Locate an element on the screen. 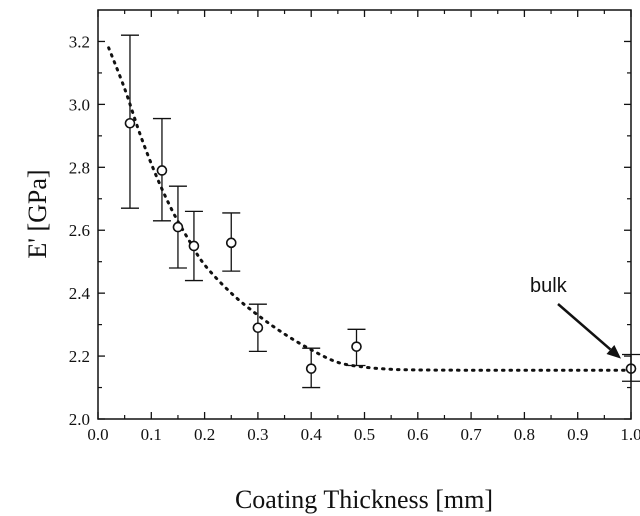 This screenshot has height=516, width=640. x-tick-label: 0.7 is located at coordinates (471, 434).